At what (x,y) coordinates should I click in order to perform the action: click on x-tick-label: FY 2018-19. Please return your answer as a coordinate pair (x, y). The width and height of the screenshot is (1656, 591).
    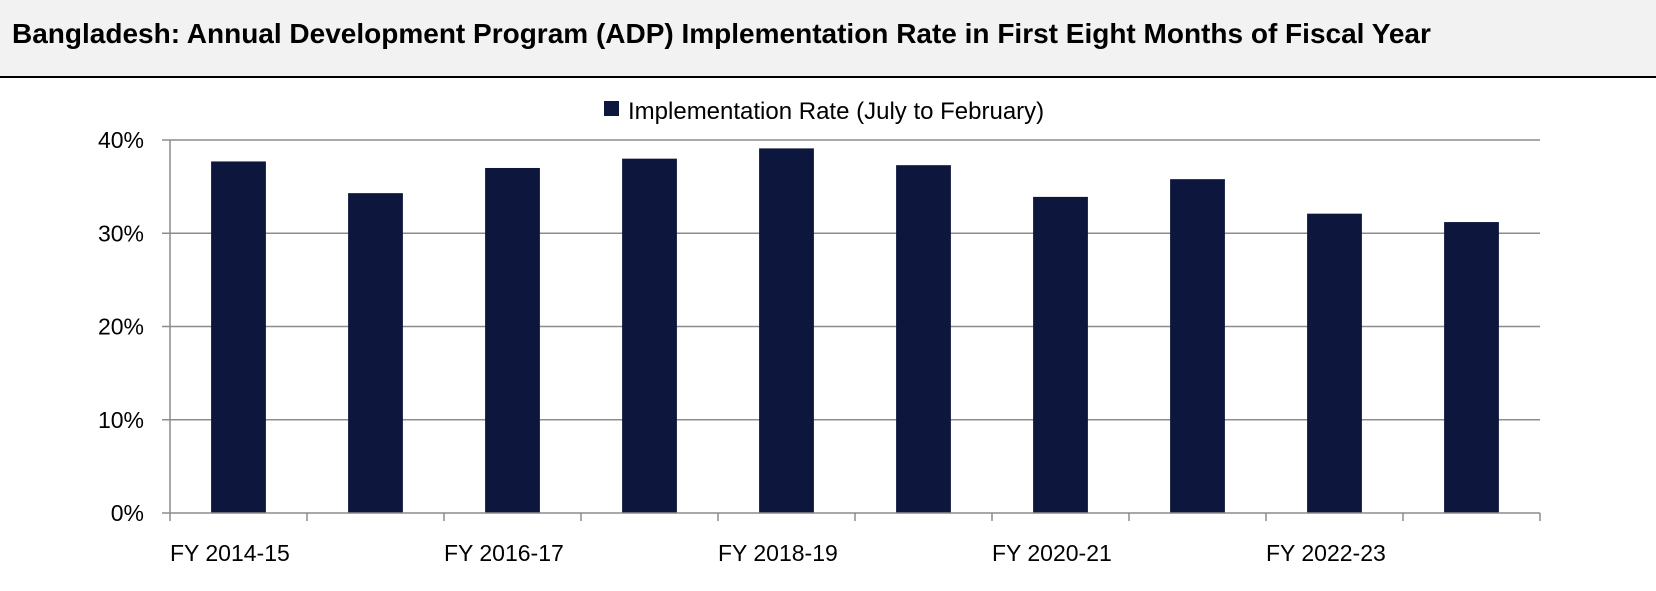
    Looking at the image, I should click on (778, 553).